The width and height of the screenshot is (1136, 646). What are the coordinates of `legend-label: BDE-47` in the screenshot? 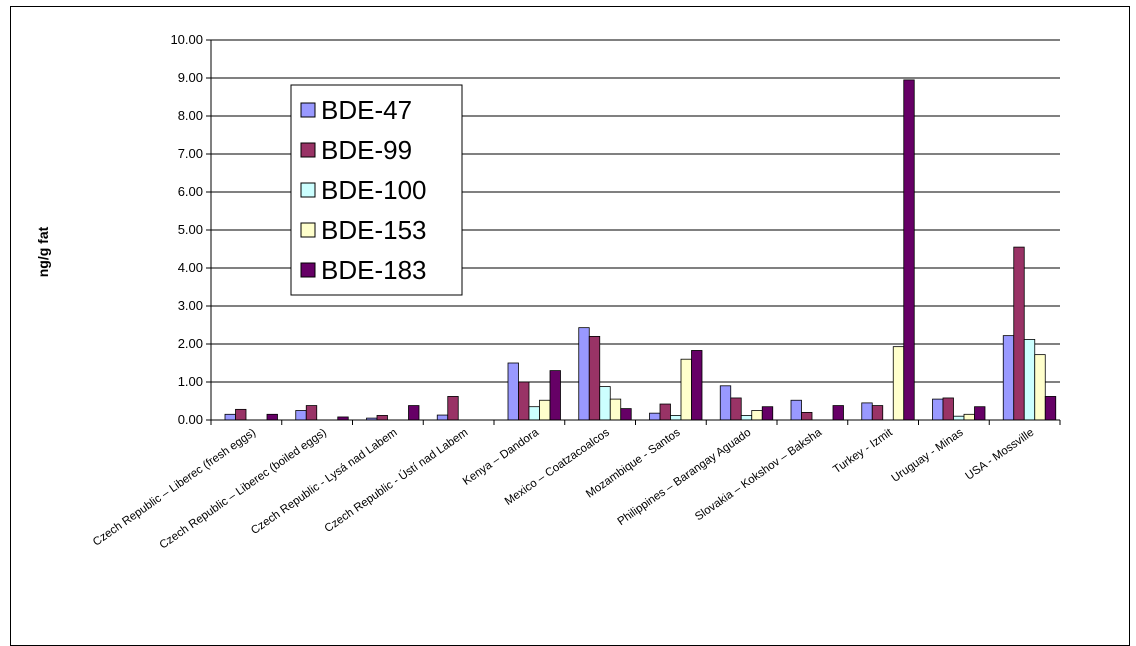 It's located at (366, 110).